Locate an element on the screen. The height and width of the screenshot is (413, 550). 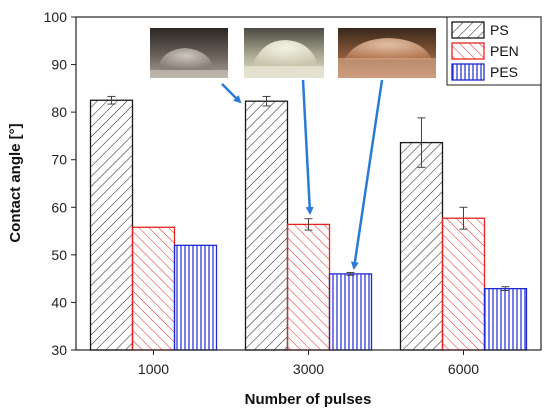
arrow-pes-photo is located at coordinates (367, 174).